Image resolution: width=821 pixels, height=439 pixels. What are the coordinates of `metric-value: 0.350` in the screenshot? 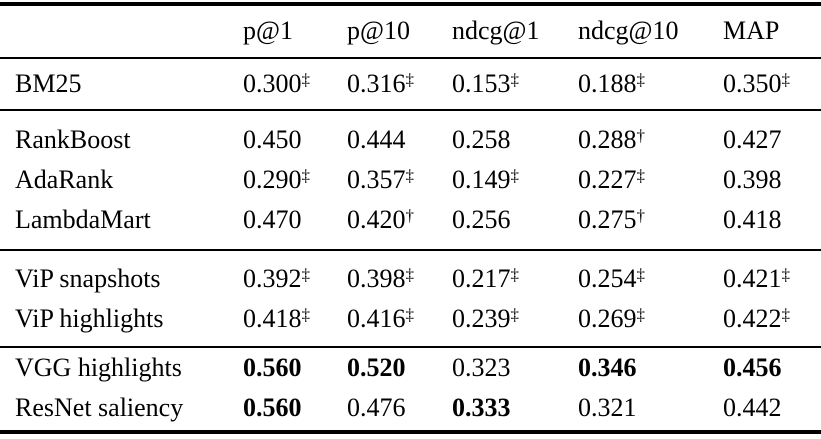 It's located at (752, 83).